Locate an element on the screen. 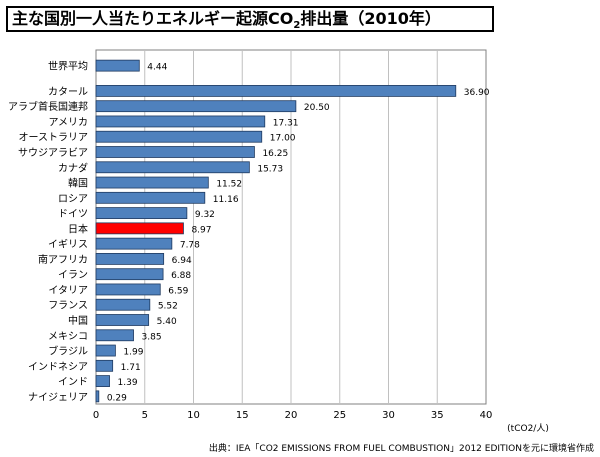 The width and height of the screenshot is (600, 457). value-label-13: 6.88 is located at coordinates (181, 276).